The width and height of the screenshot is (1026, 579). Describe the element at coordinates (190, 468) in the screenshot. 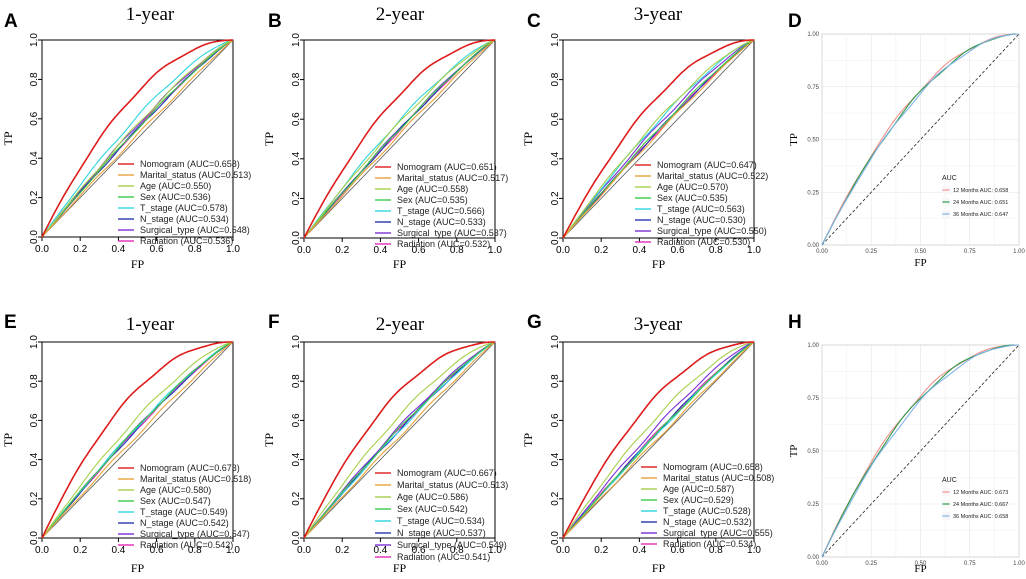

I see `legend-label: Nomogram (AUC=0.673)` at that location.